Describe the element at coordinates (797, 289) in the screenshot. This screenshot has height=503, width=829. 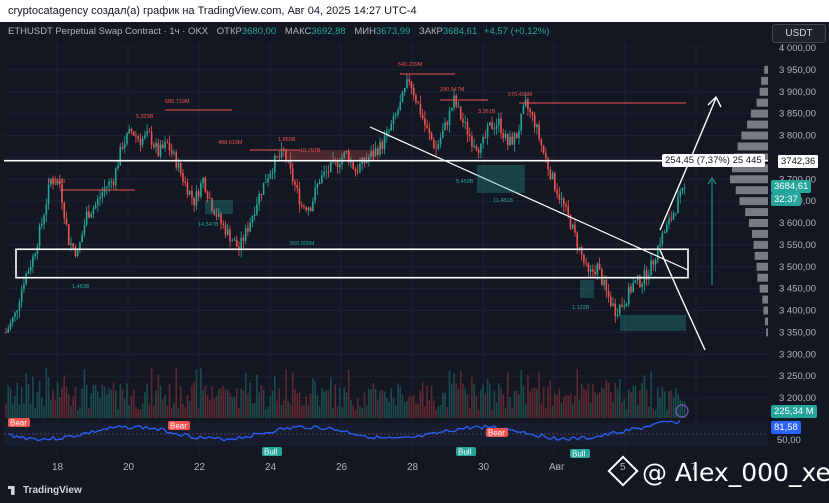
I see `price-tick-label: 3 450,00` at that location.